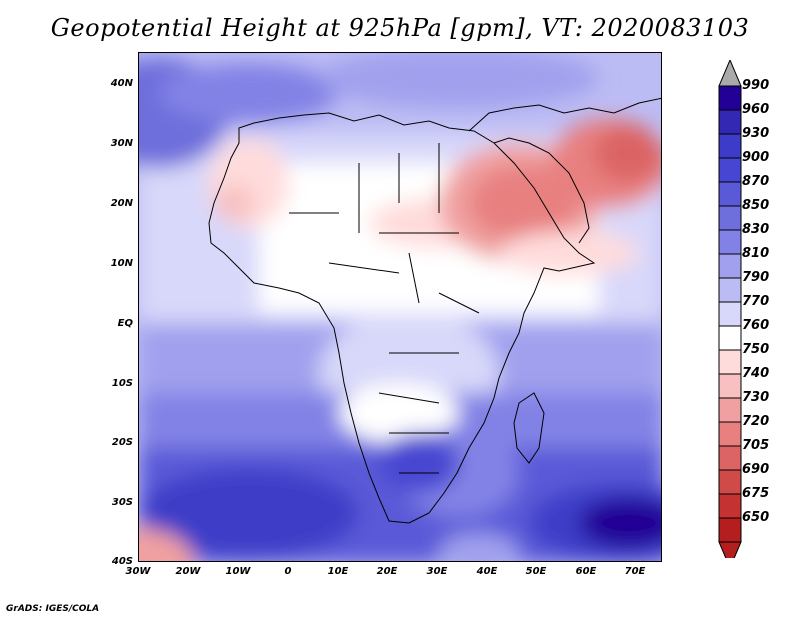 The width and height of the screenshot is (800, 618). What do you see at coordinates (586, 571) in the screenshot?
I see `lon-label-60e: 60E` at bounding box center [586, 571].